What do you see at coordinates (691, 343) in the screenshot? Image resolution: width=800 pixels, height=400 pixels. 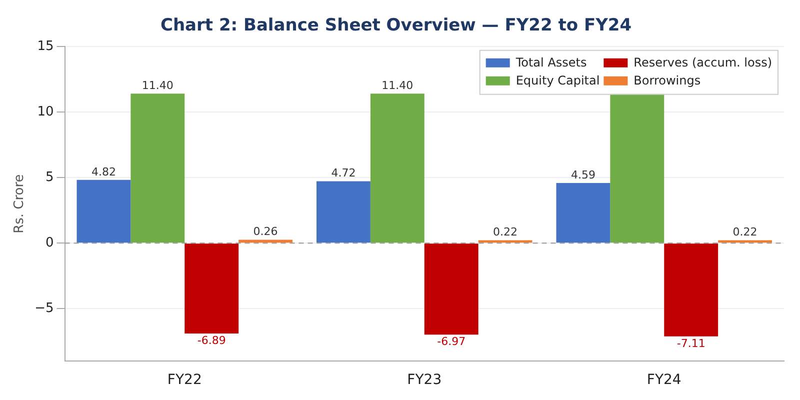 I see `data-label: -7.11` at bounding box center [691, 343].